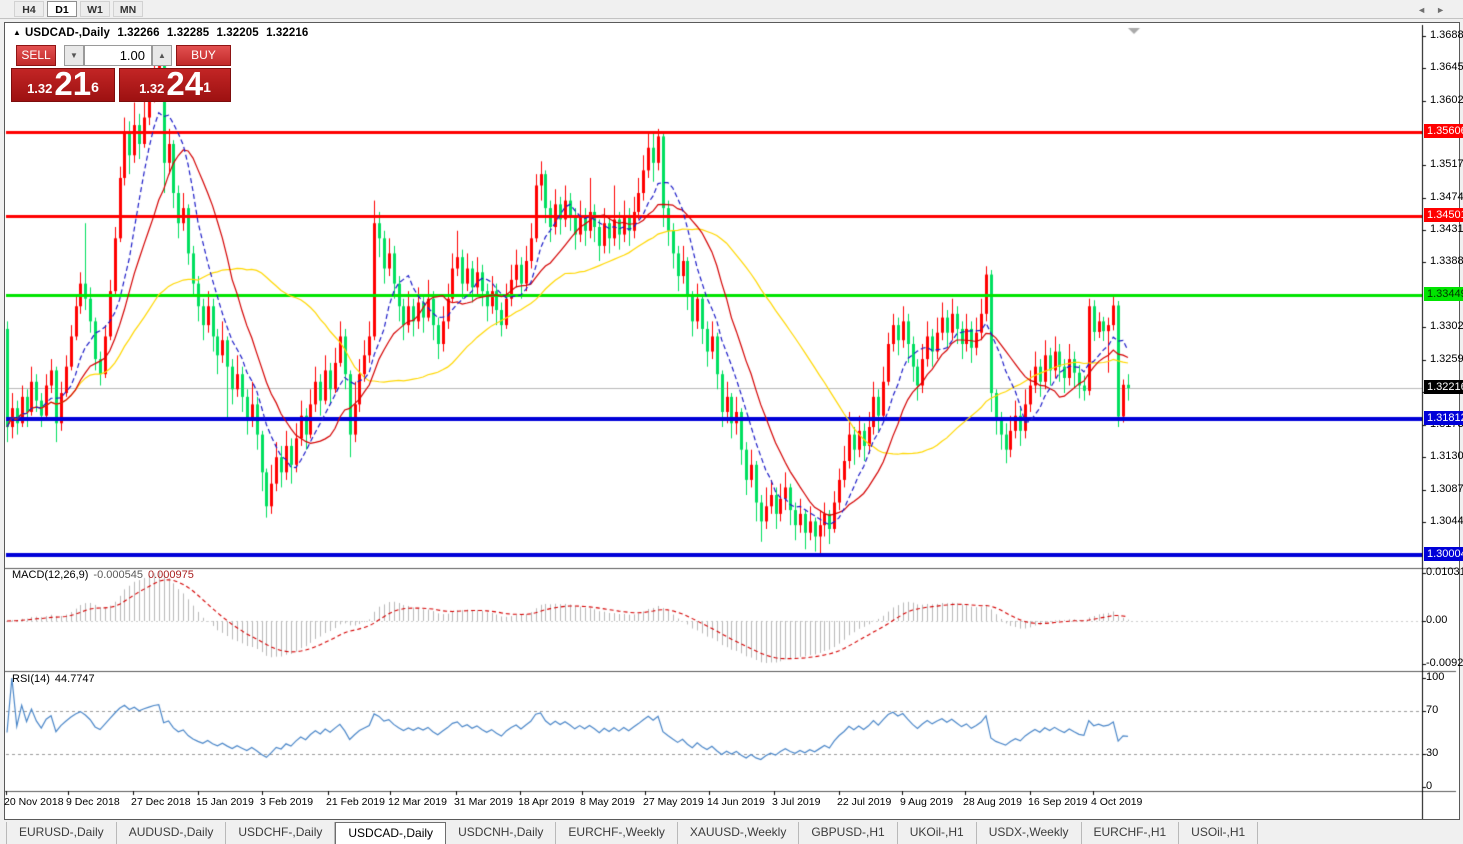 The width and height of the screenshot is (1463, 844). Describe the element at coordinates (162, 55) in the screenshot. I see `volume-increase-button: ▲` at that location.